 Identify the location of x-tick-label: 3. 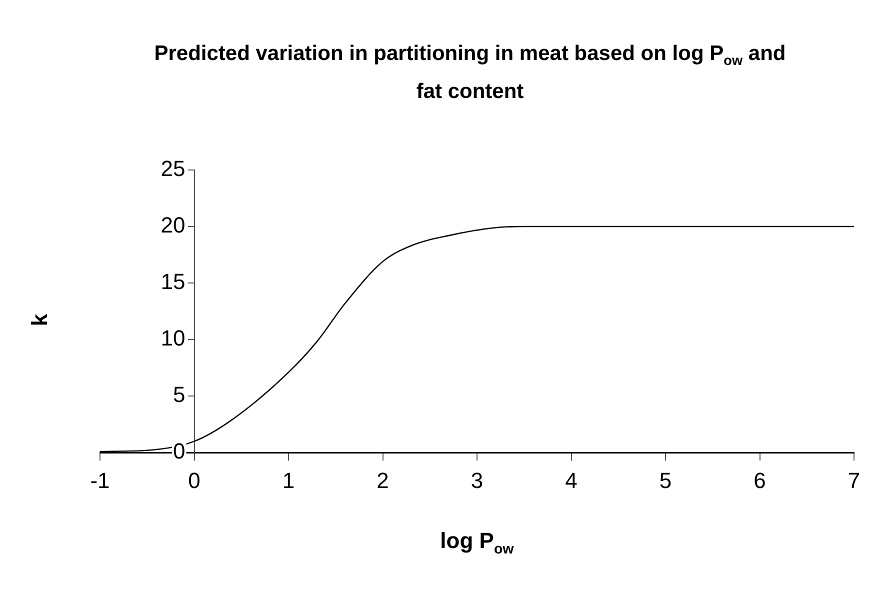
(477, 480).